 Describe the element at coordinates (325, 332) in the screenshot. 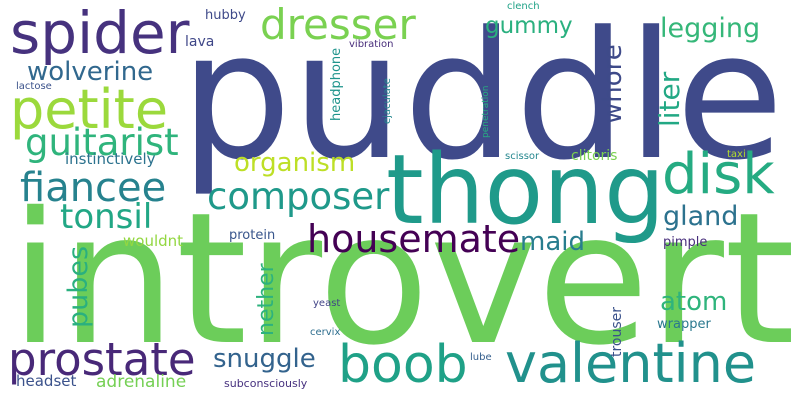

I see `word-cervix: cervix` at that location.